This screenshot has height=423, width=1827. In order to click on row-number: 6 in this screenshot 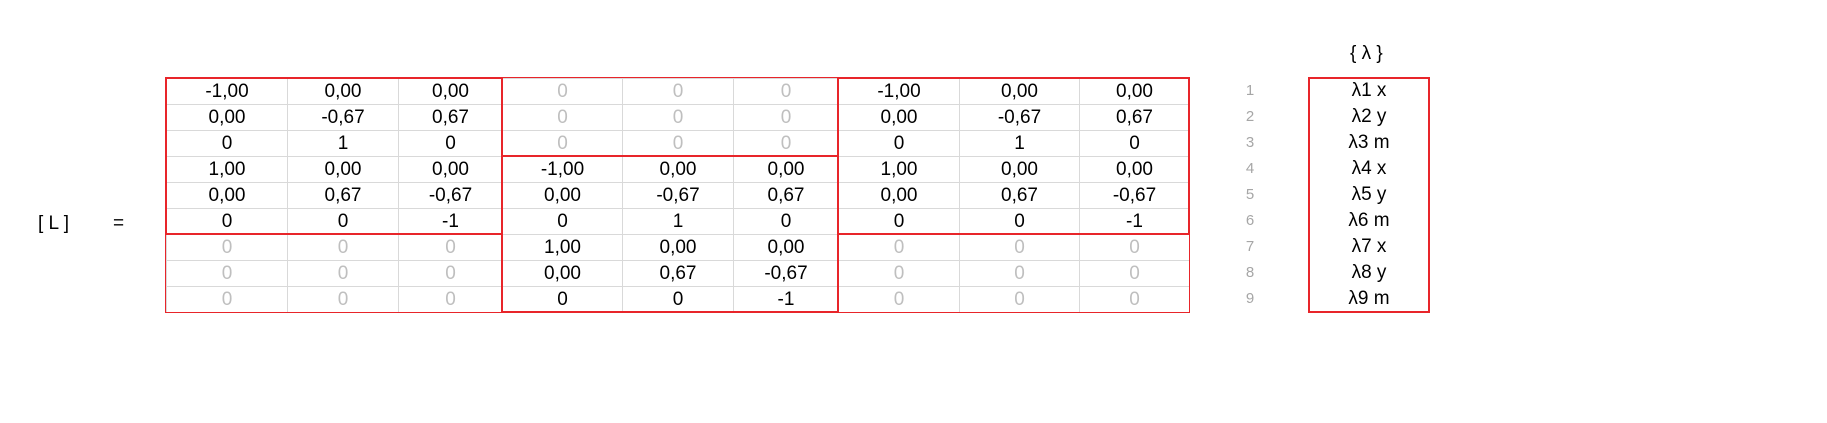, I will do `click(1250, 220)`.